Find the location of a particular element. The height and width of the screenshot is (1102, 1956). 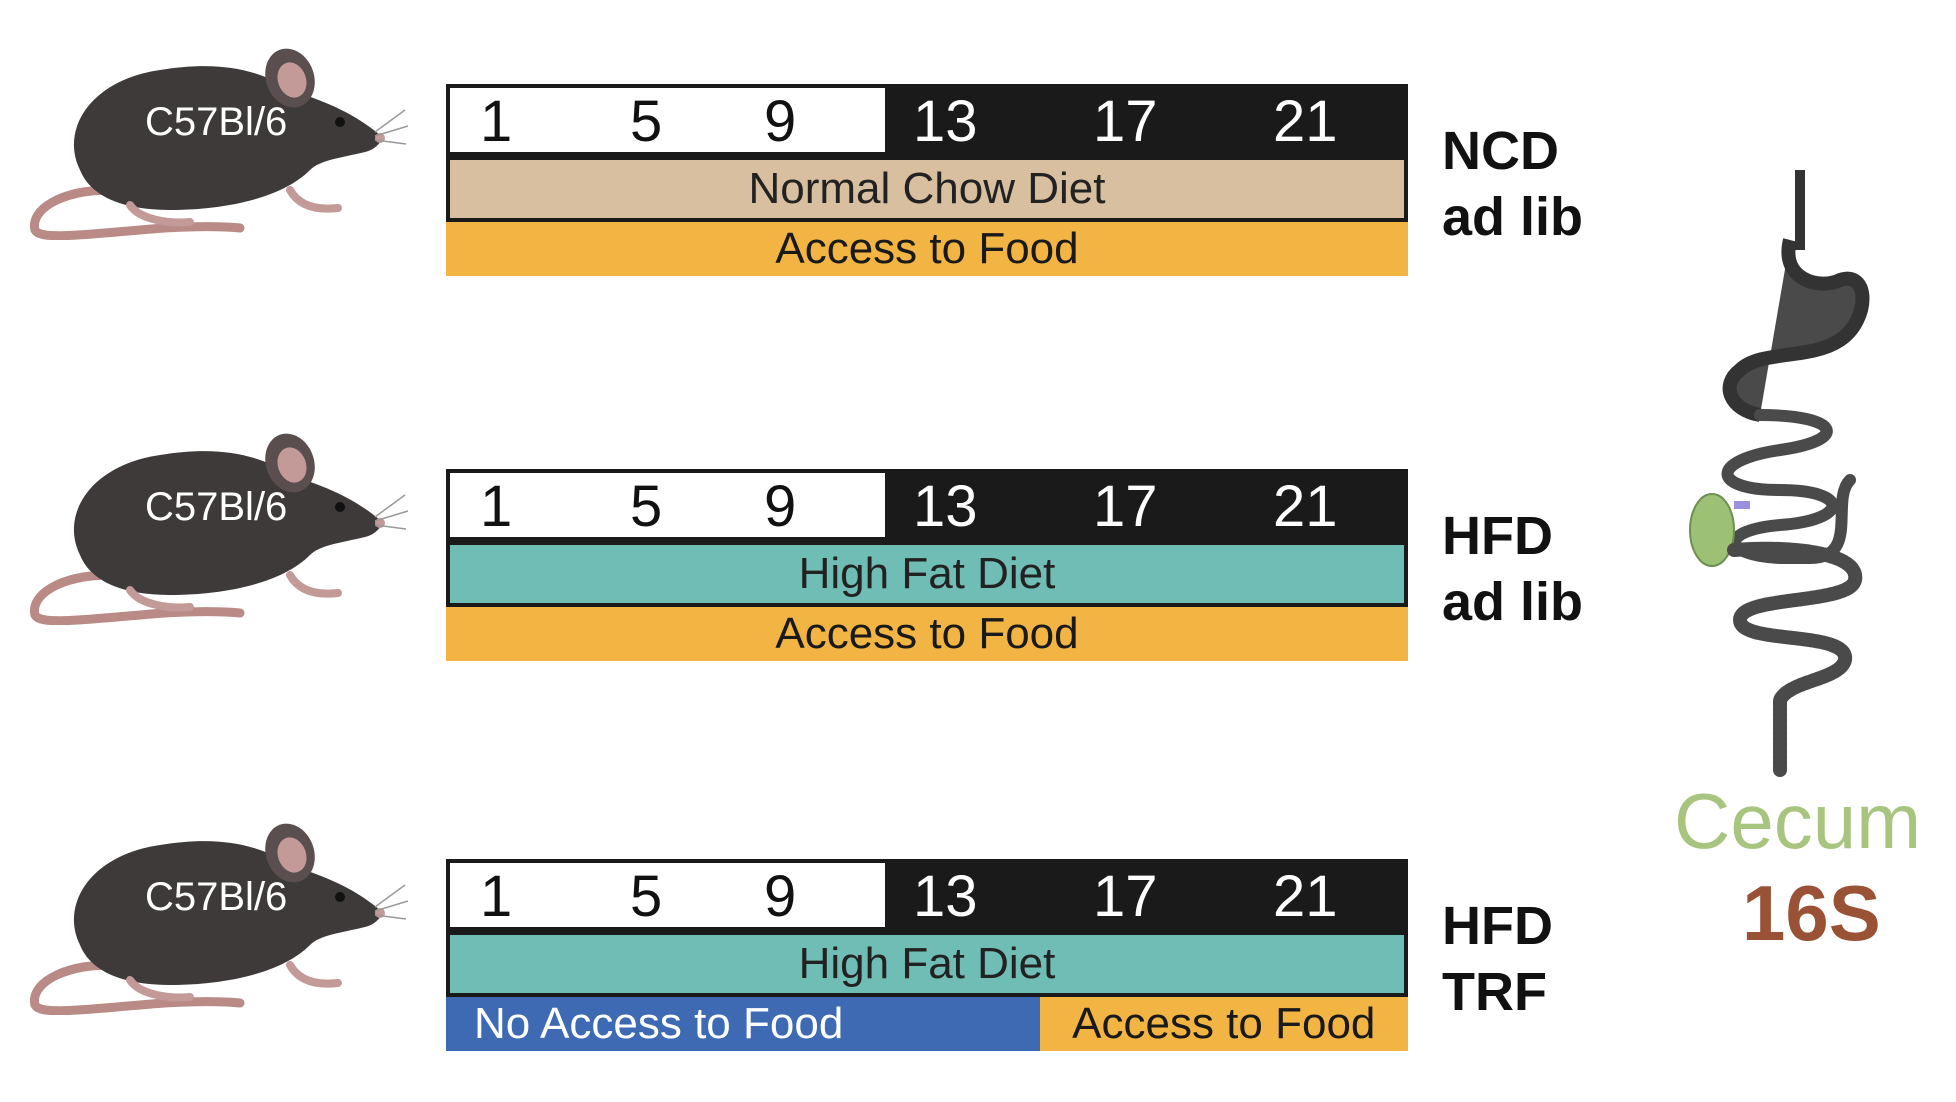

assay-label: 16S is located at coordinates (1811, 913).